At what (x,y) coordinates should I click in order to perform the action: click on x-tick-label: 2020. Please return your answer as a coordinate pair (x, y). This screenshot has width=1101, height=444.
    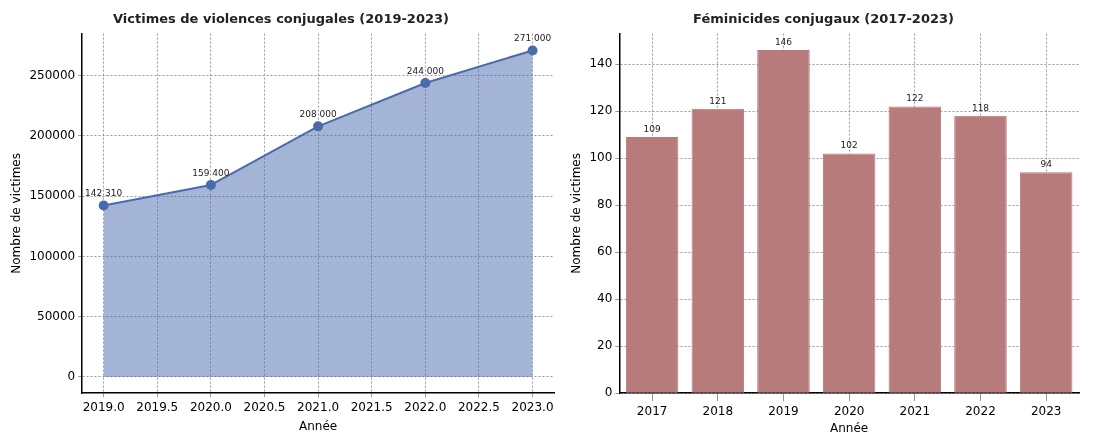
    Looking at the image, I should click on (849, 410).